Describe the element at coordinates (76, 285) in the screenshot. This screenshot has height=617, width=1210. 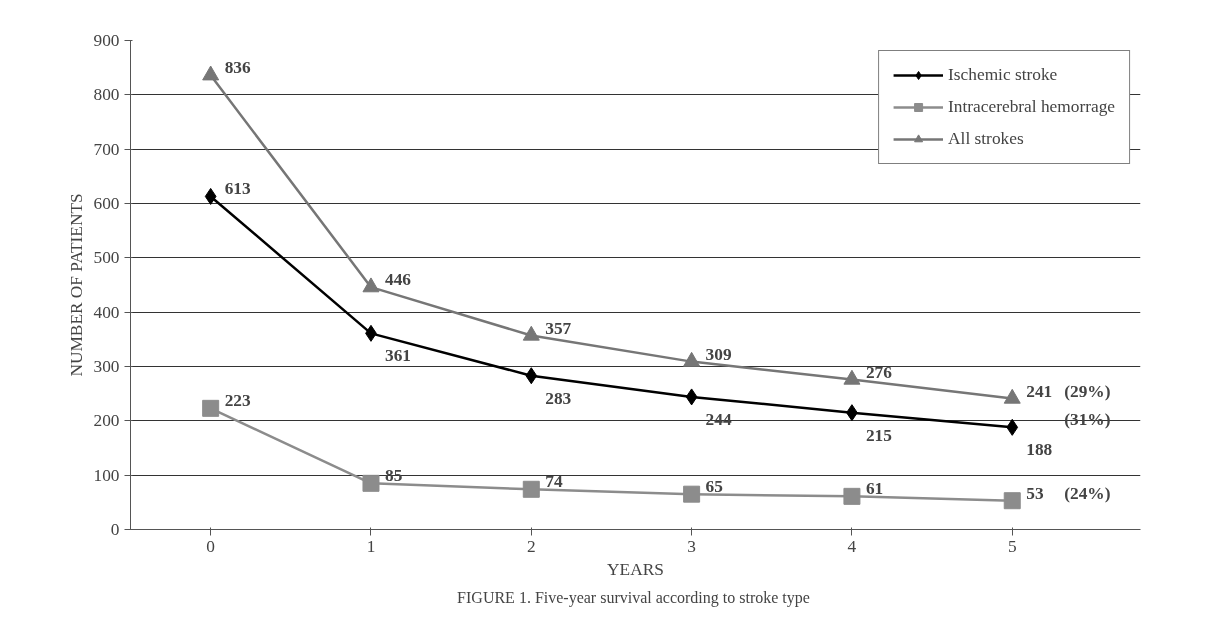
I see `y-axis-title: NUMBER OF PATIENTS` at that location.